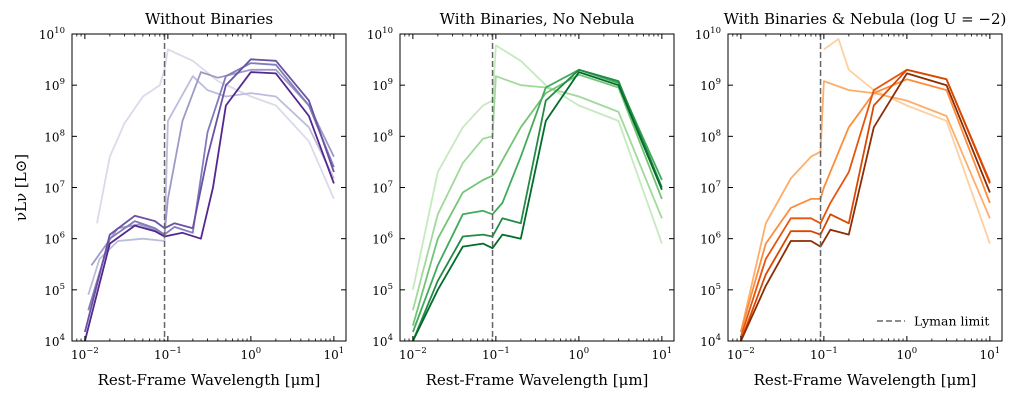 This screenshot has height=404, width=1031. Describe the element at coordinates (21, 187) in the screenshot. I see `y-axis-label: νLν [L⊙]` at that location.